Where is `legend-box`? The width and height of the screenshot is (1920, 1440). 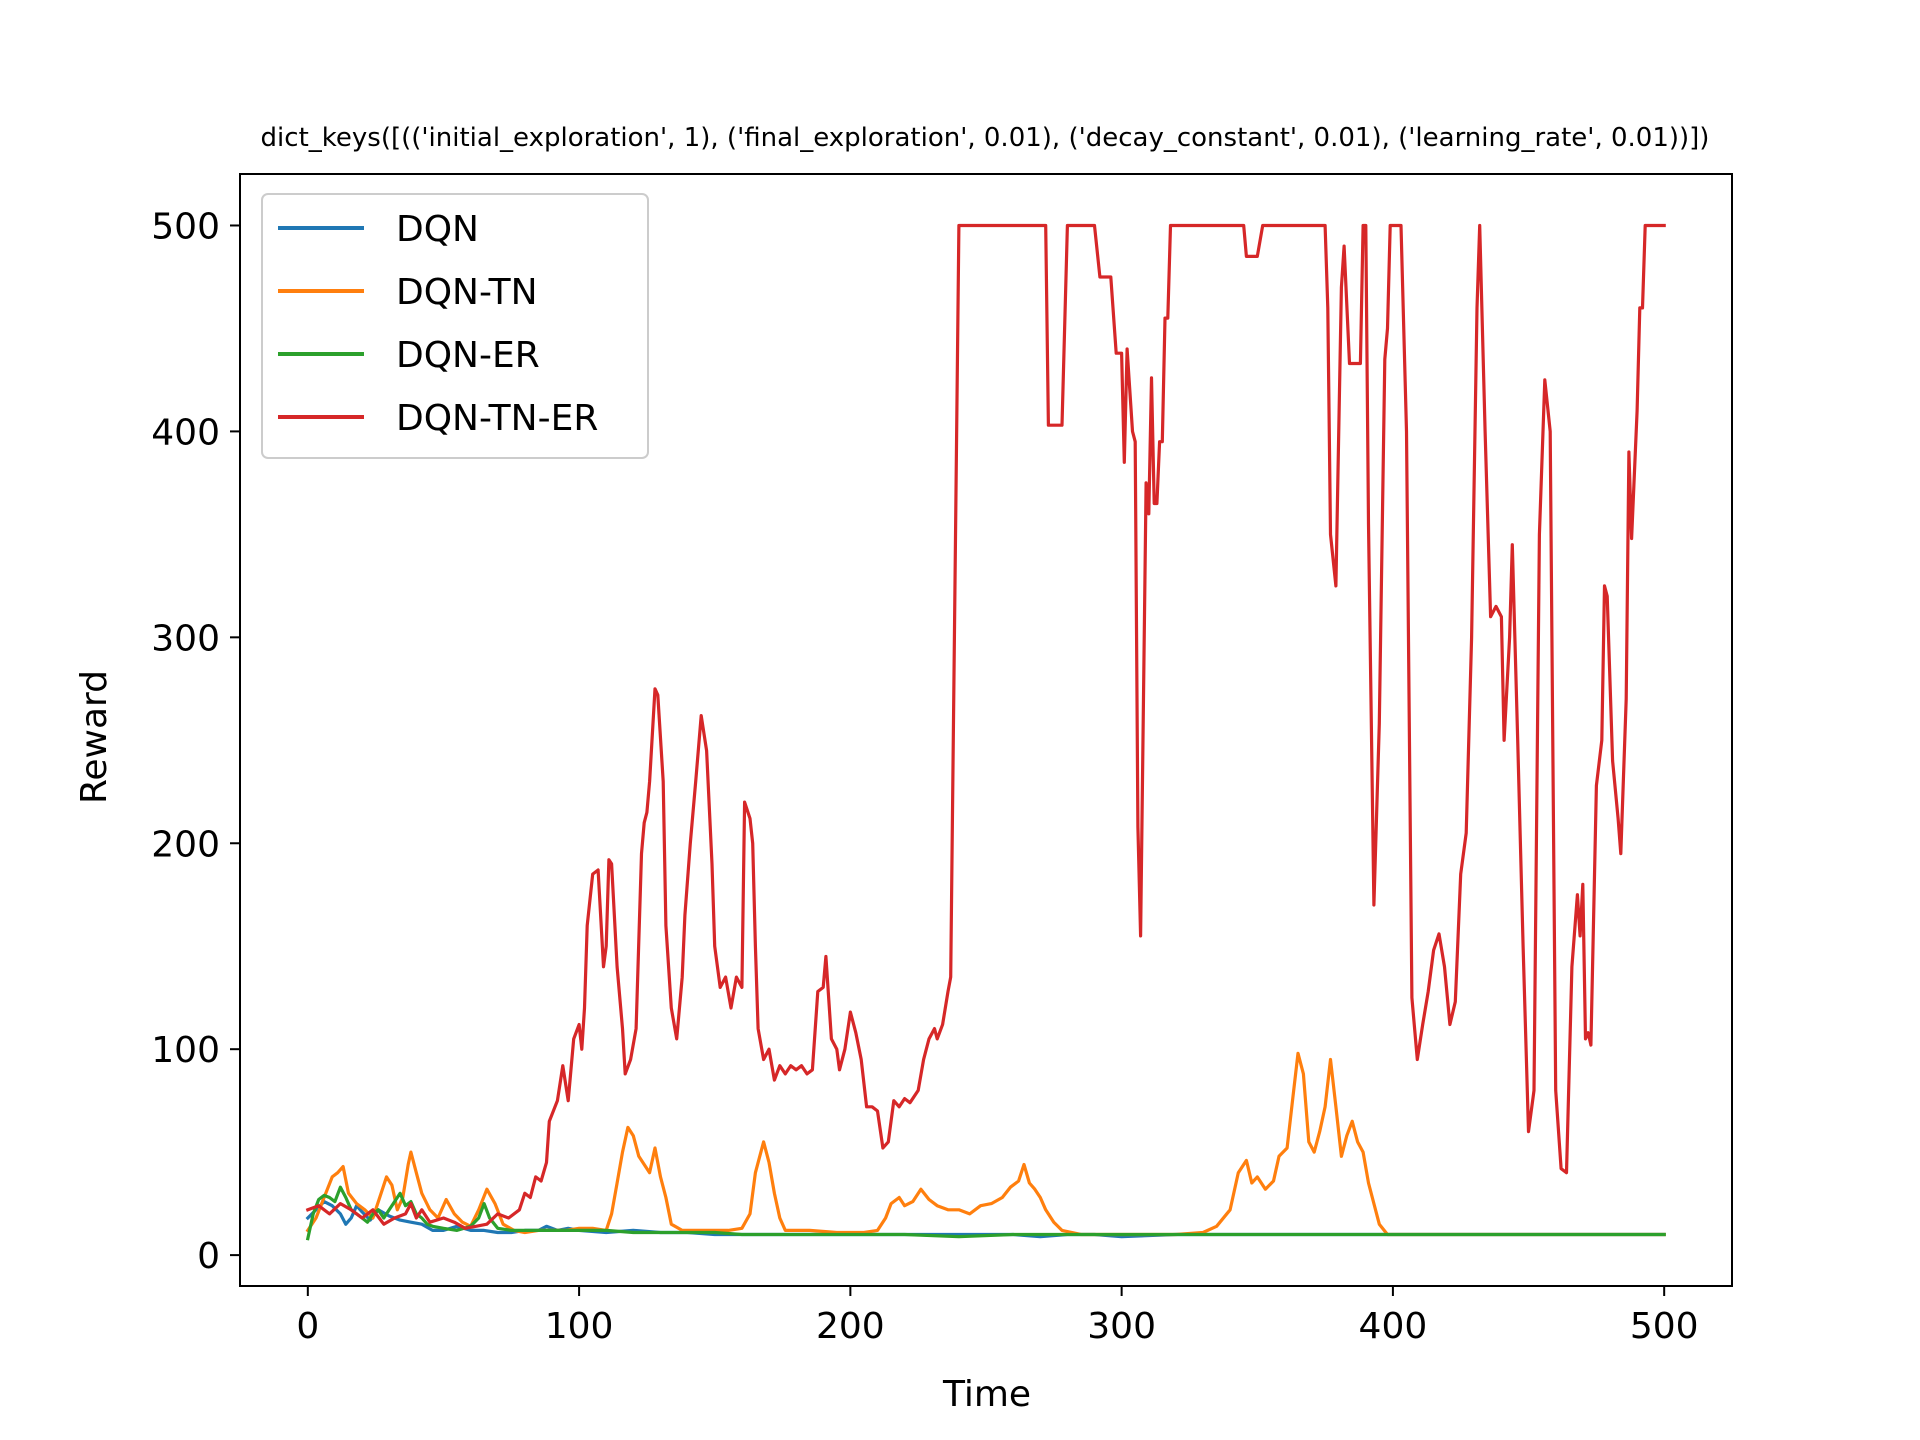 legend-box is located at coordinates (455, 326).